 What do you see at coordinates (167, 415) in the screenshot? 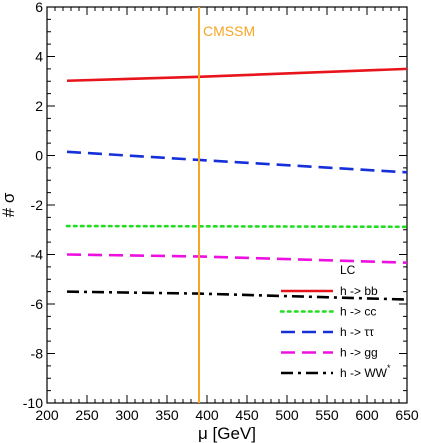
I see `x-tick-label: 350` at bounding box center [167, 415].